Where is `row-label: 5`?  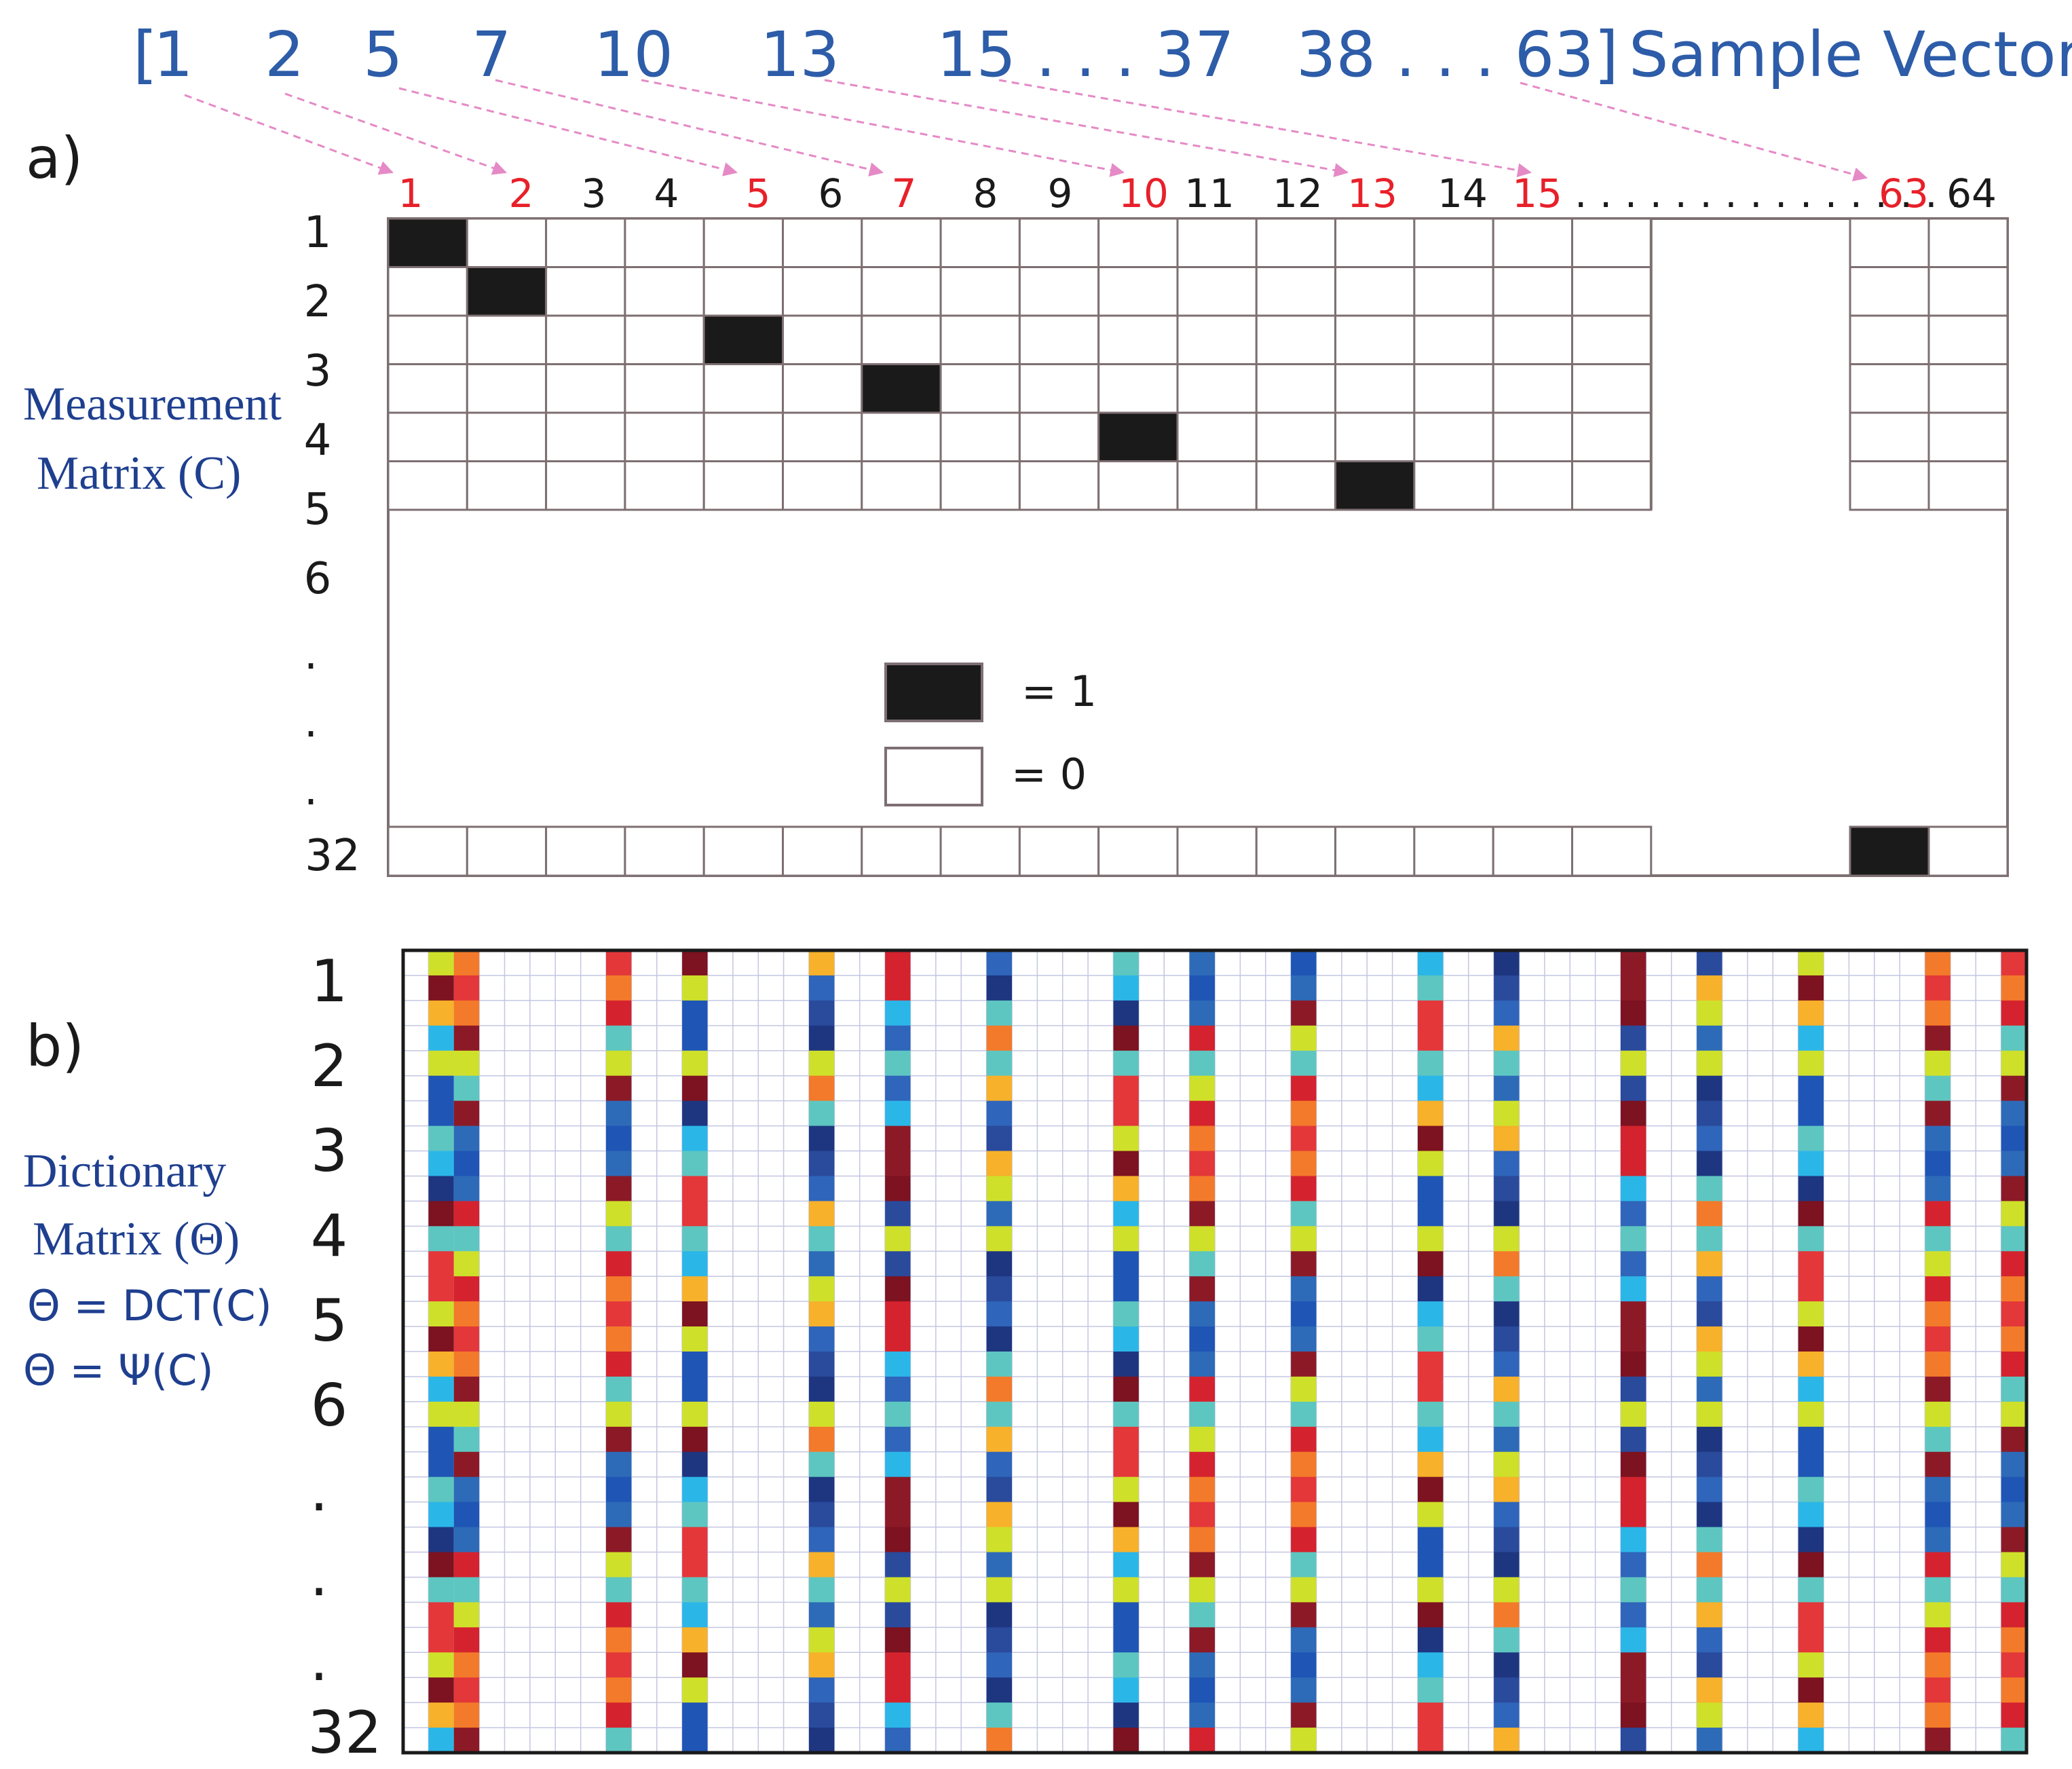 row-label: 5 is located at coordinates (329, 1321).